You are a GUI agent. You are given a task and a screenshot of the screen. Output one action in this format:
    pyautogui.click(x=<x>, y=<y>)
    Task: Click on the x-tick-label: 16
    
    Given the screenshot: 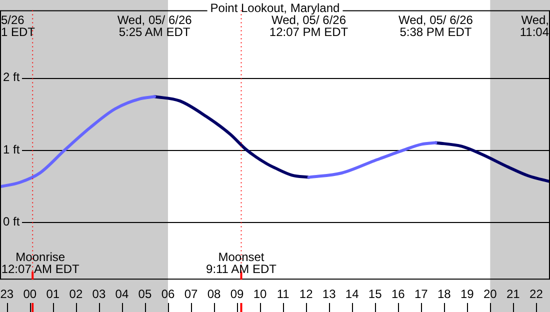 What is the action you would take?
    pyautogui.click(x=398, y=294)
    